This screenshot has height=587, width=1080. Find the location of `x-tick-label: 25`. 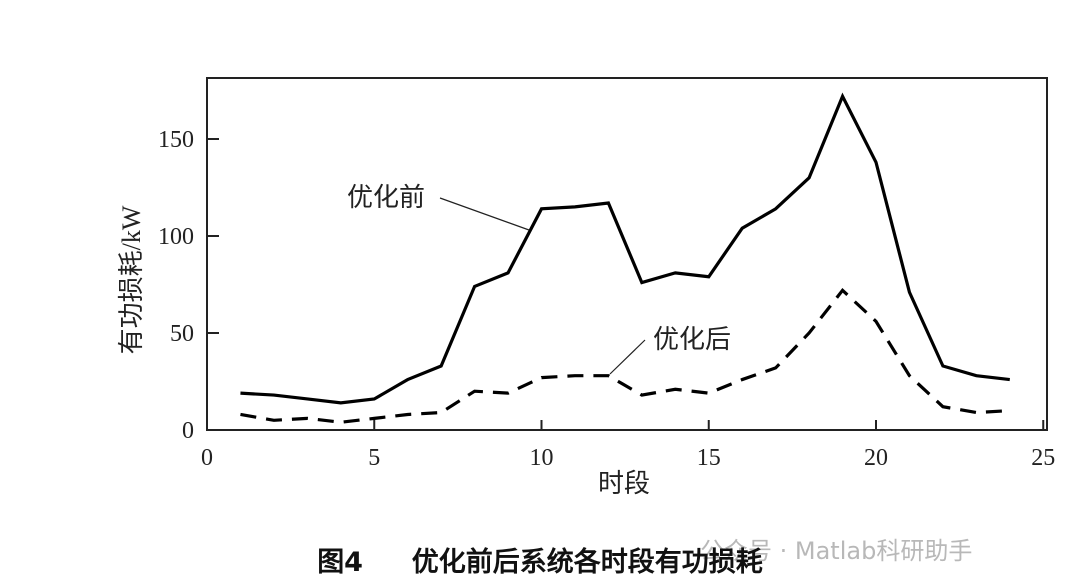

x-tick-label: 25 is located at coordinates (1043, 458).